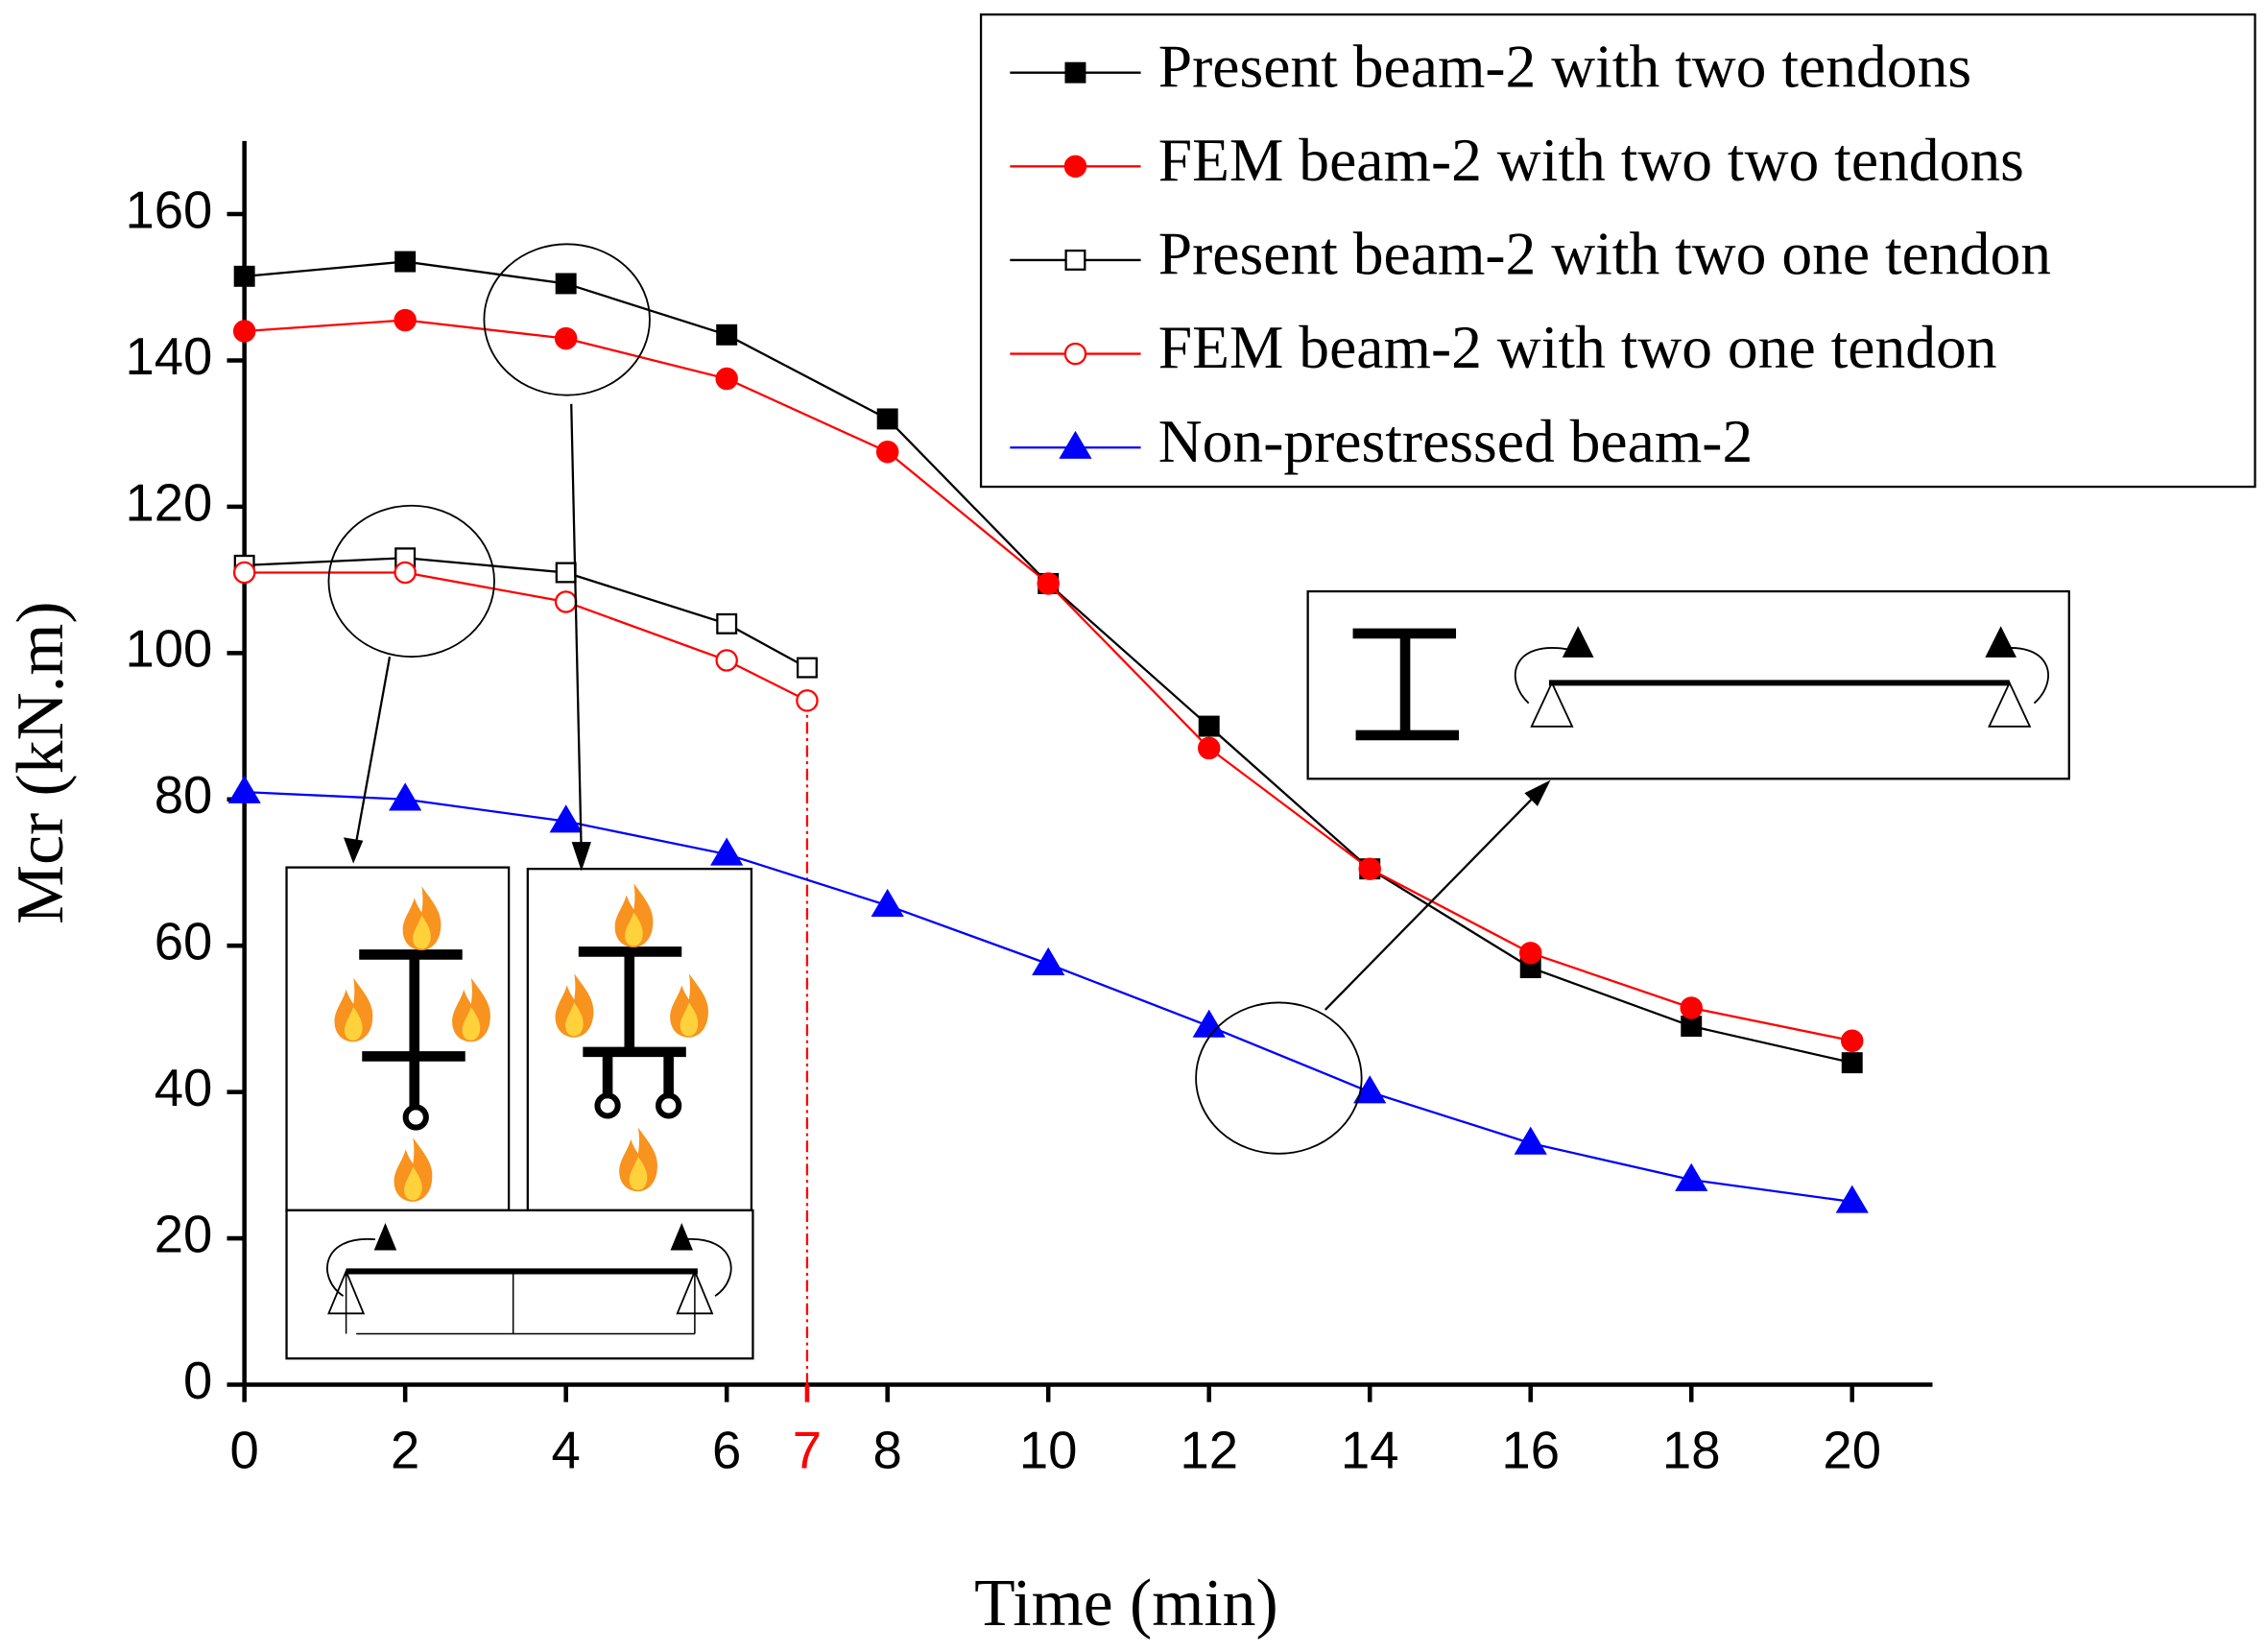 The height and width of the screenshot is (1652, 2267). What do you see at coordinates (1456, 441) in the screenshot?
I see `legend-label: Non-prestressed beam-2` at bounding box center [1456, 441].